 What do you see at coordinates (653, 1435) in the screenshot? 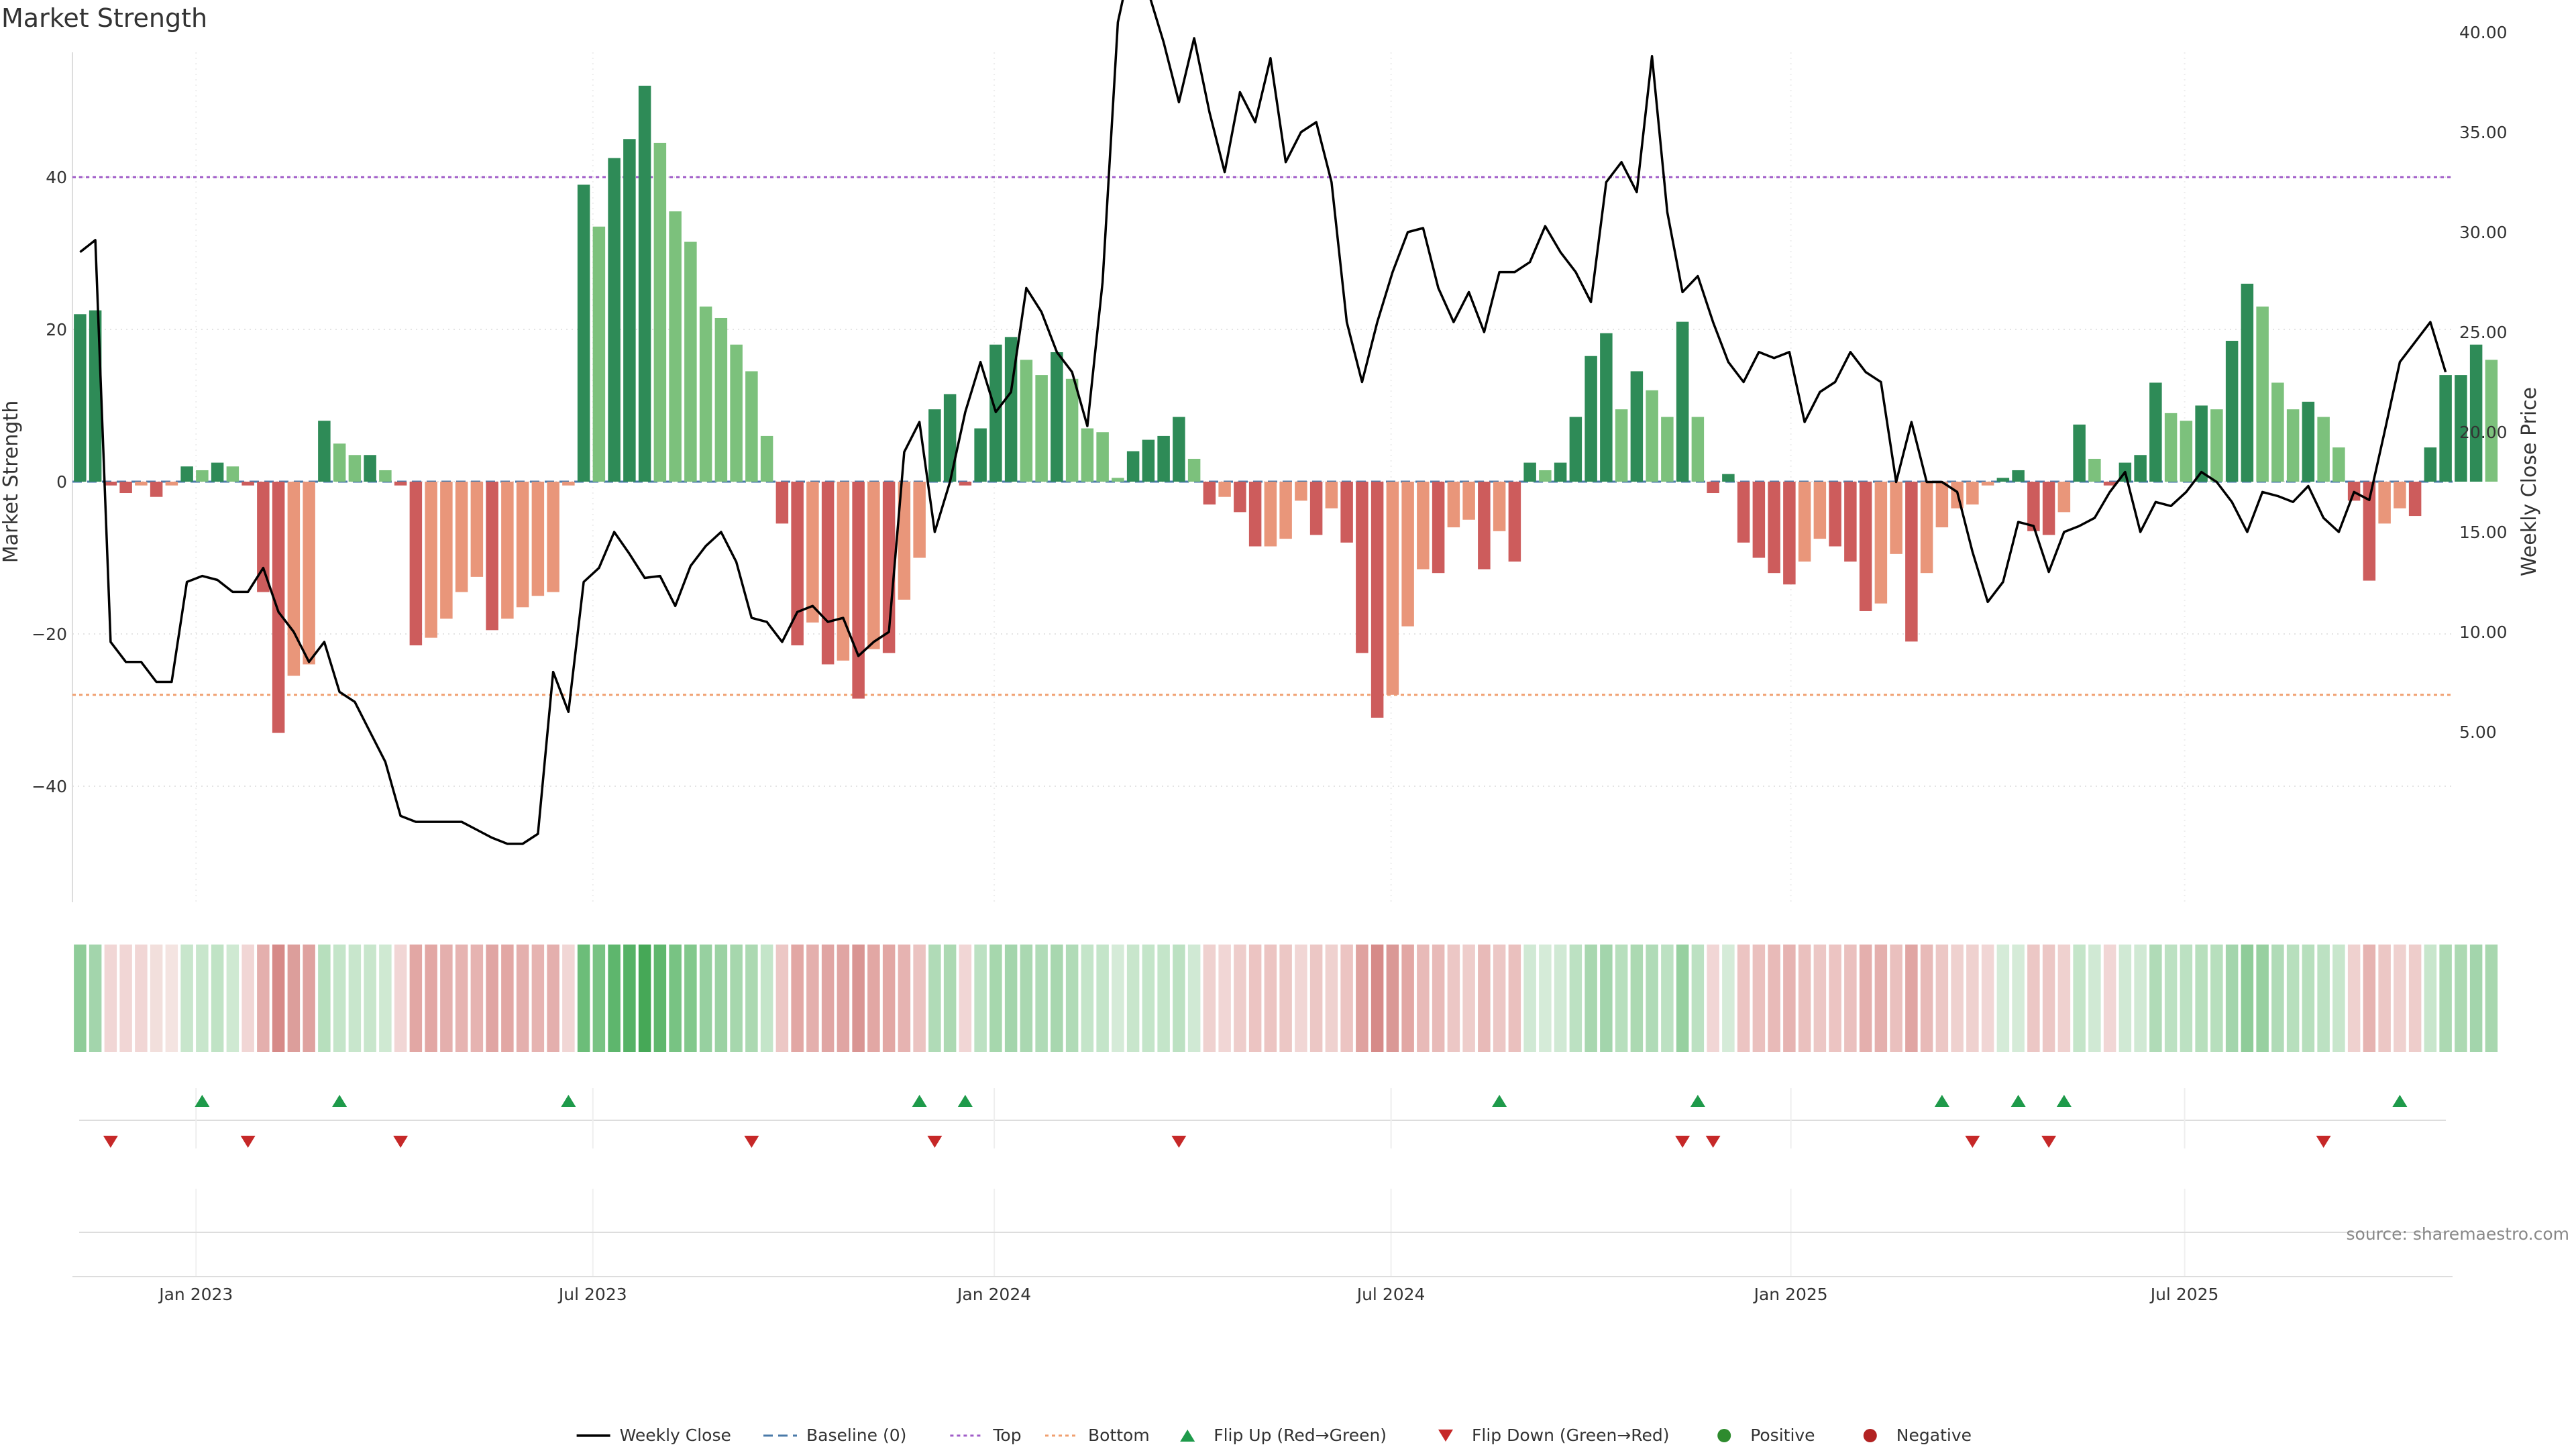
I see `legend-item: Weekly Close` at bounding box center [653, 1435].